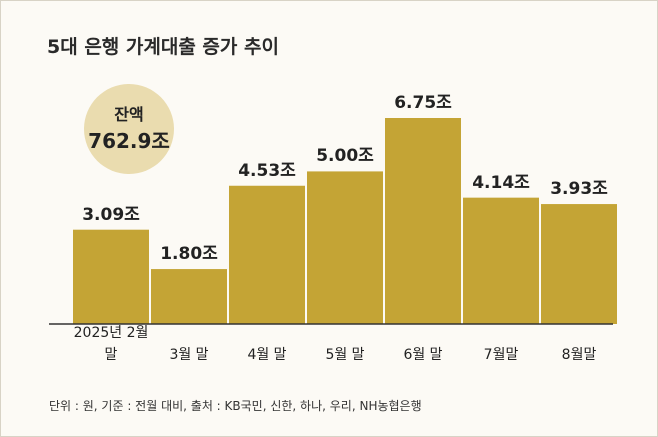 This screenshot has width=658, height=437. I want to click on balance-label: 잔액, so click(129, 114).